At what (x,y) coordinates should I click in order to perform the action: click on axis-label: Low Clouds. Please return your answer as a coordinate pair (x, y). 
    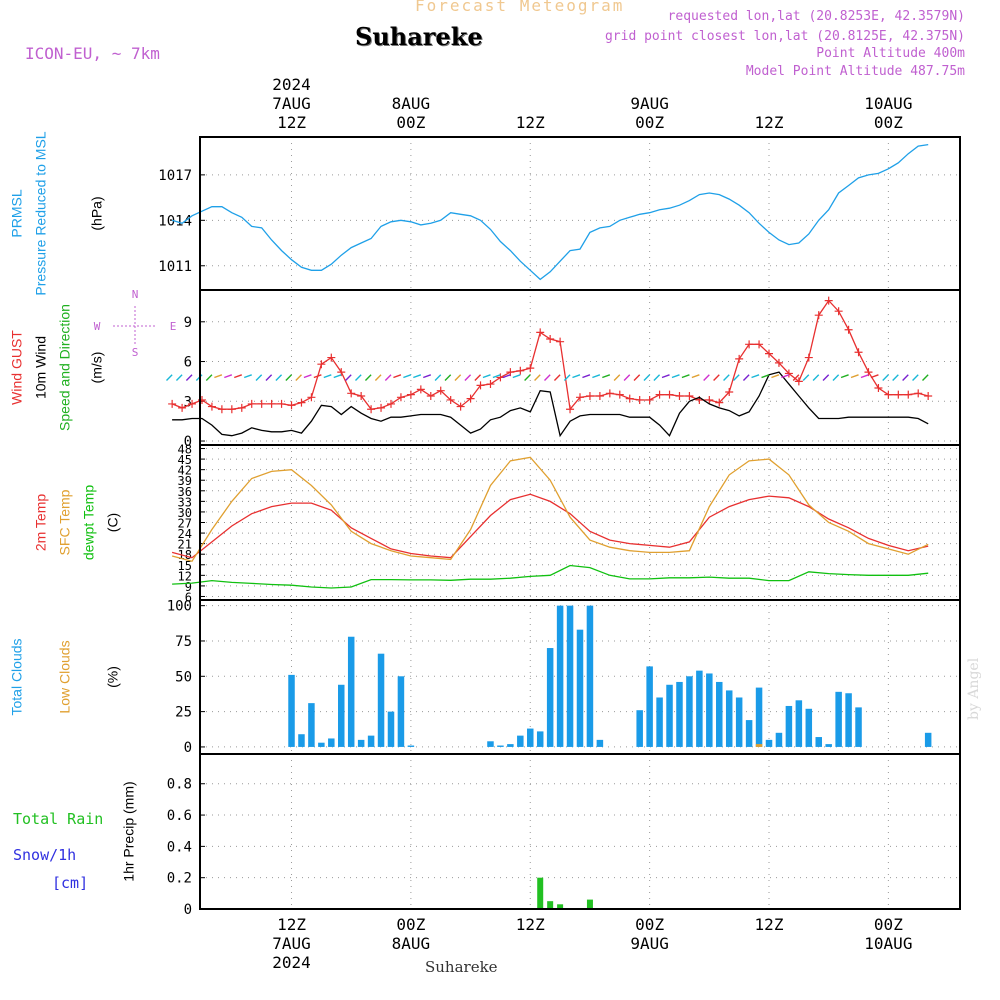
    Looking at the image, I should click on (65, 676).